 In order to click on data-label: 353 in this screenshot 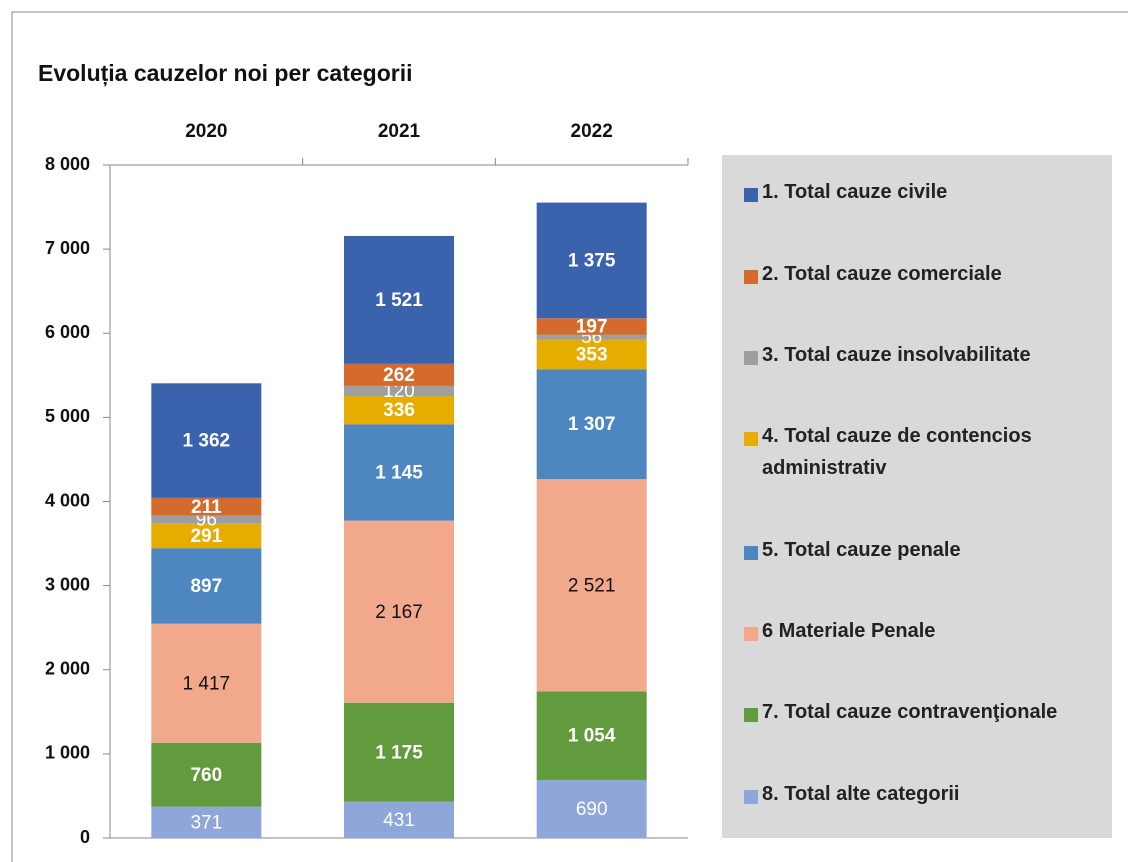, I will do `click(592, 354)`.